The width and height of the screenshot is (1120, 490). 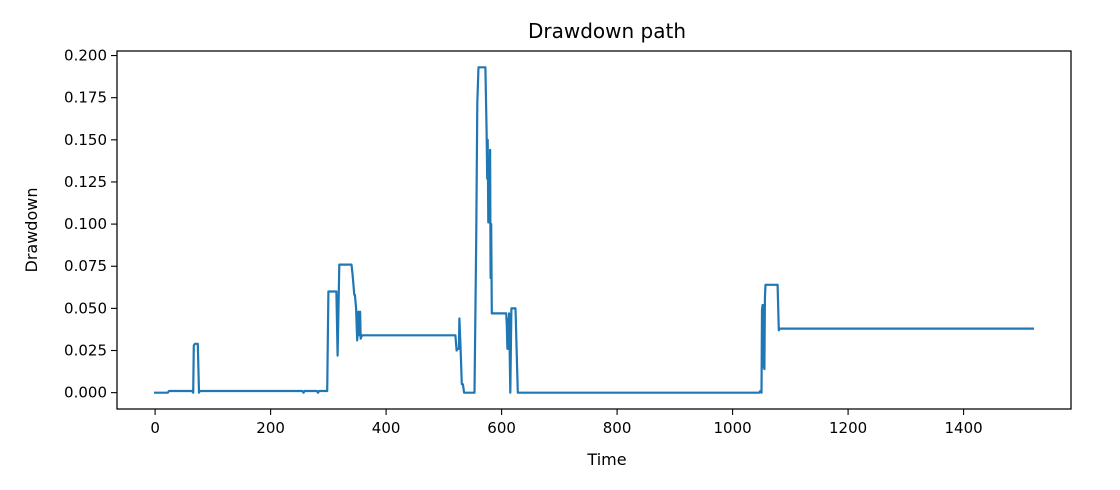 I want to click on y-tick-label: 0.125, so click(x=85, y=182).